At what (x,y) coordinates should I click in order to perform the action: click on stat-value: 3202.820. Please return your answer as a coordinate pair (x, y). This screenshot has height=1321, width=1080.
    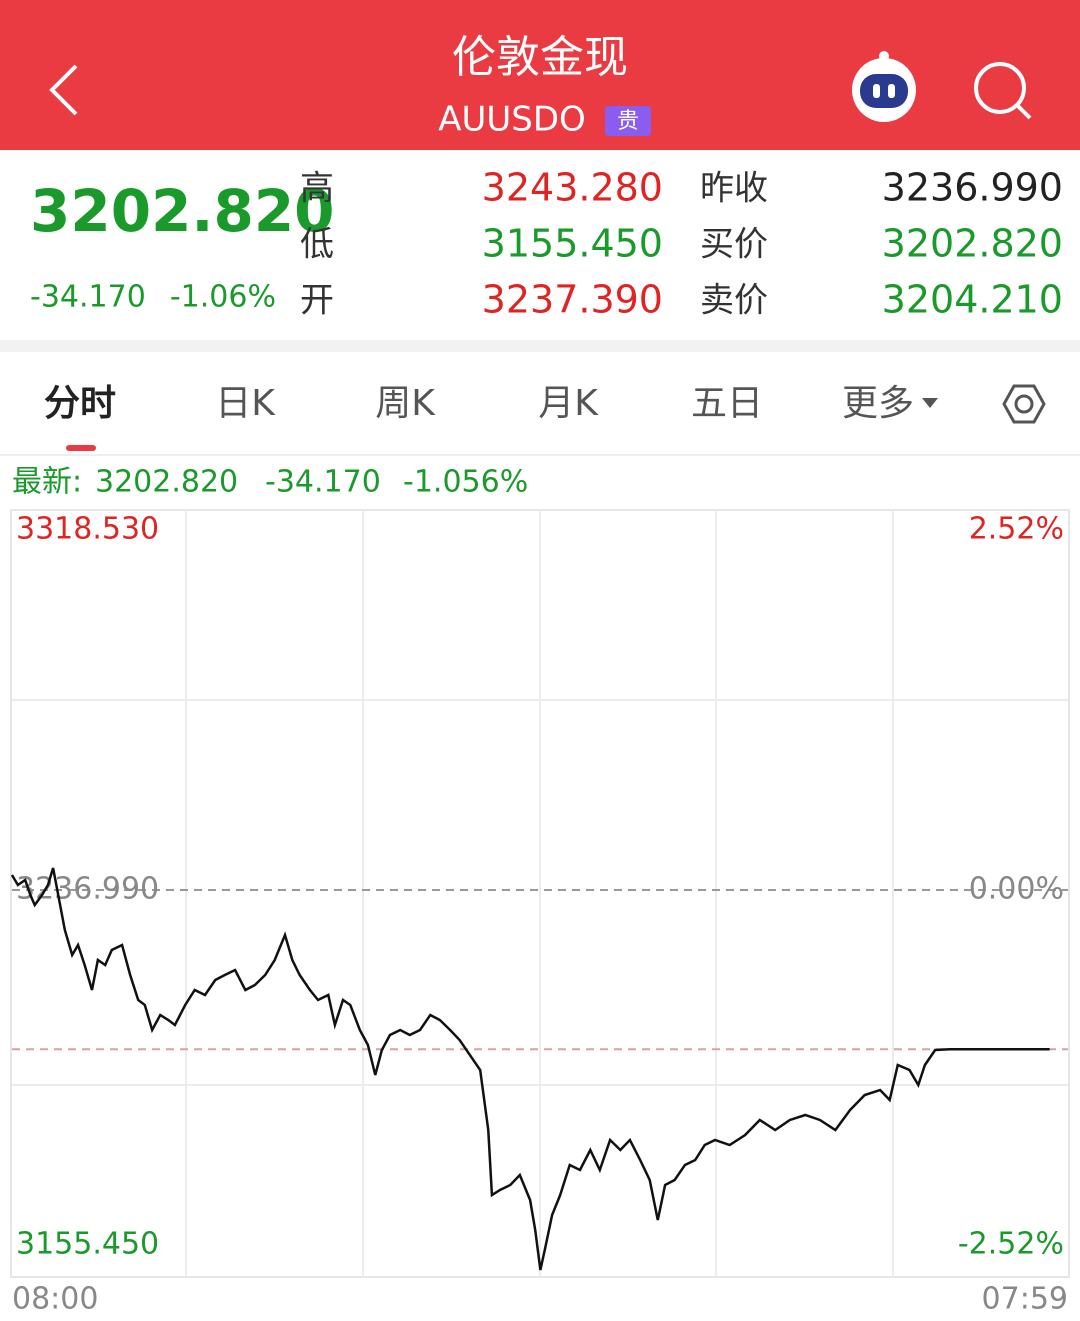
    Looking at the image, I should click on (972, 244).